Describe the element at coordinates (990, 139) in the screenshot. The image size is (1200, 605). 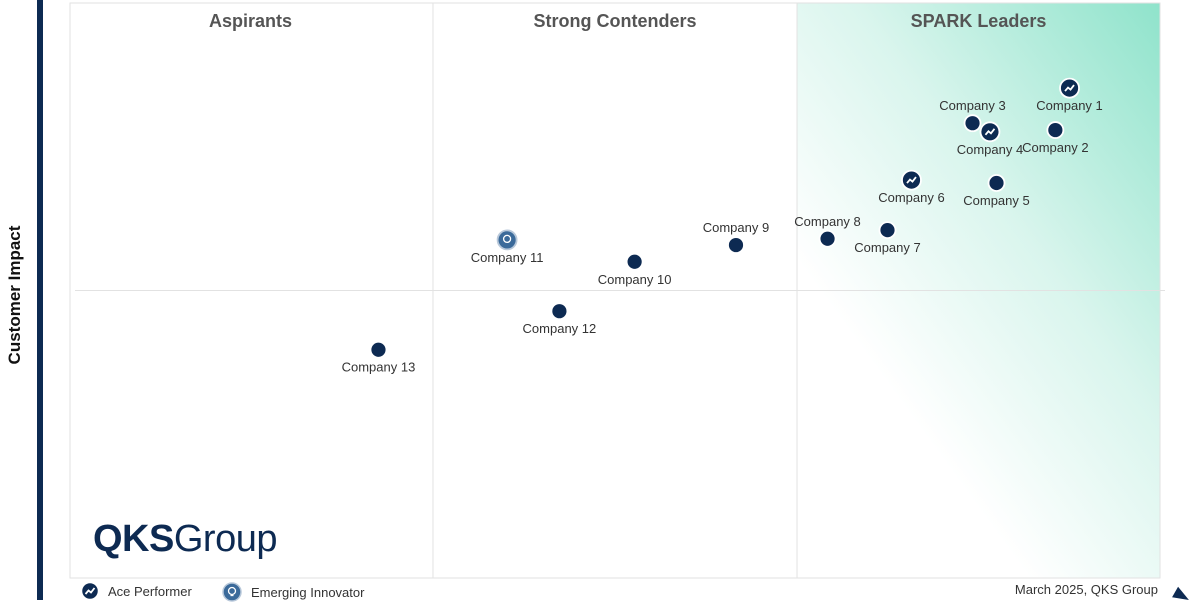
I see `data-point: Company 4` at that location.